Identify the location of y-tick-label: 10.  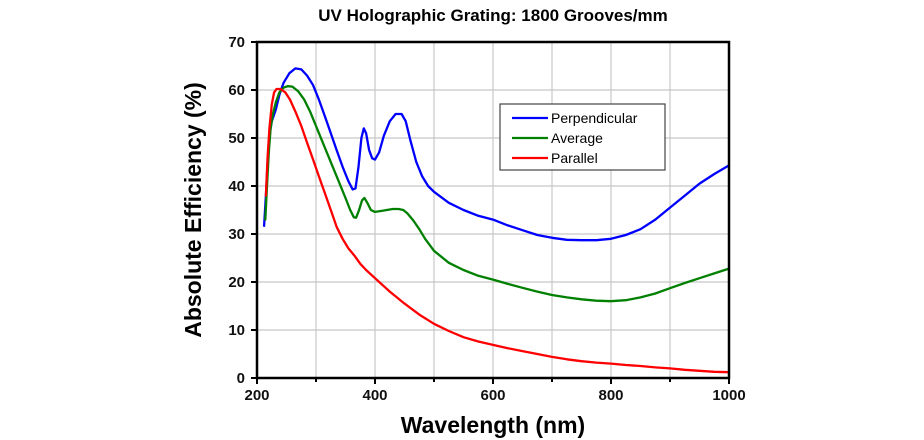
(236, 330).